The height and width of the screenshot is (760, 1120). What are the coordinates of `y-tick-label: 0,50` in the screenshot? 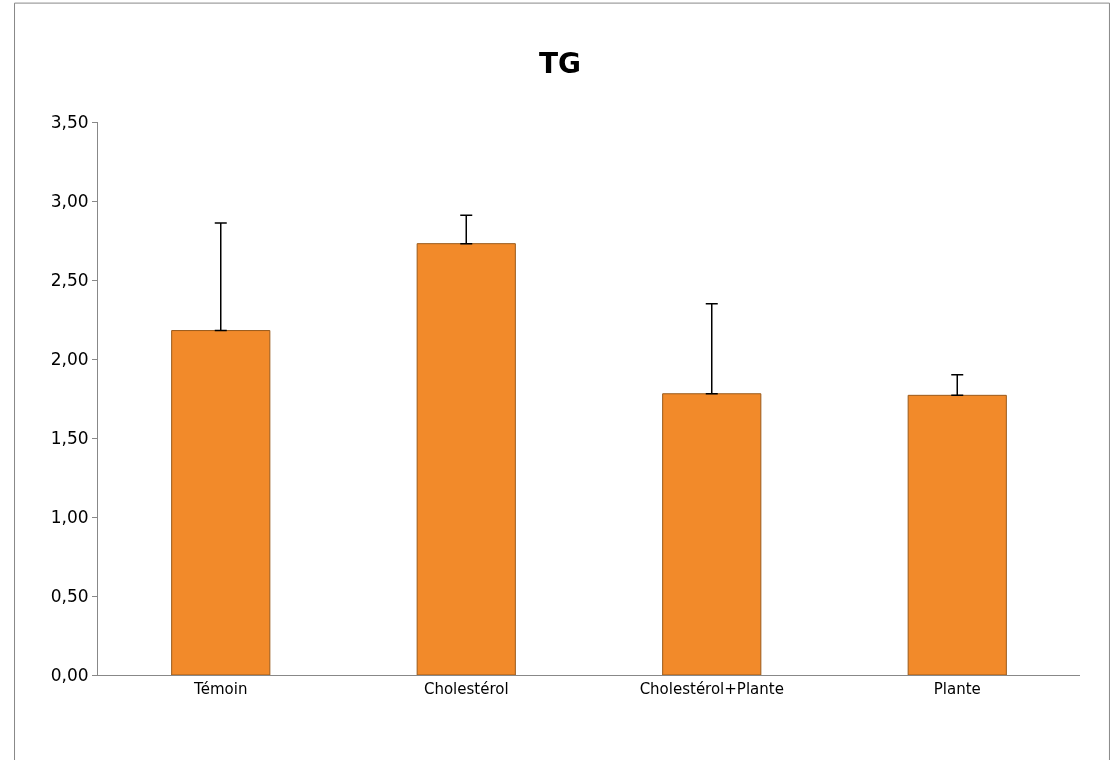 It's located at (69, 595).